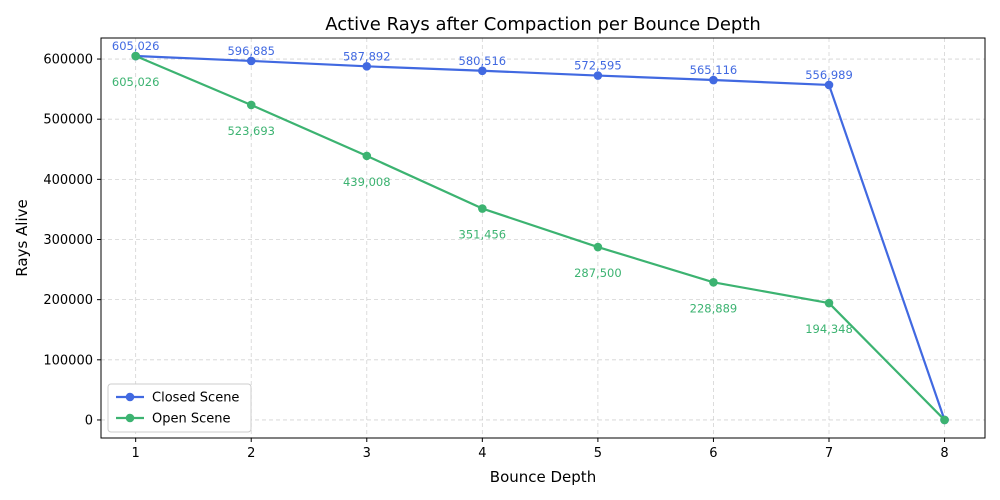  I want to click on data-label: 587,892, so click(367, 56).